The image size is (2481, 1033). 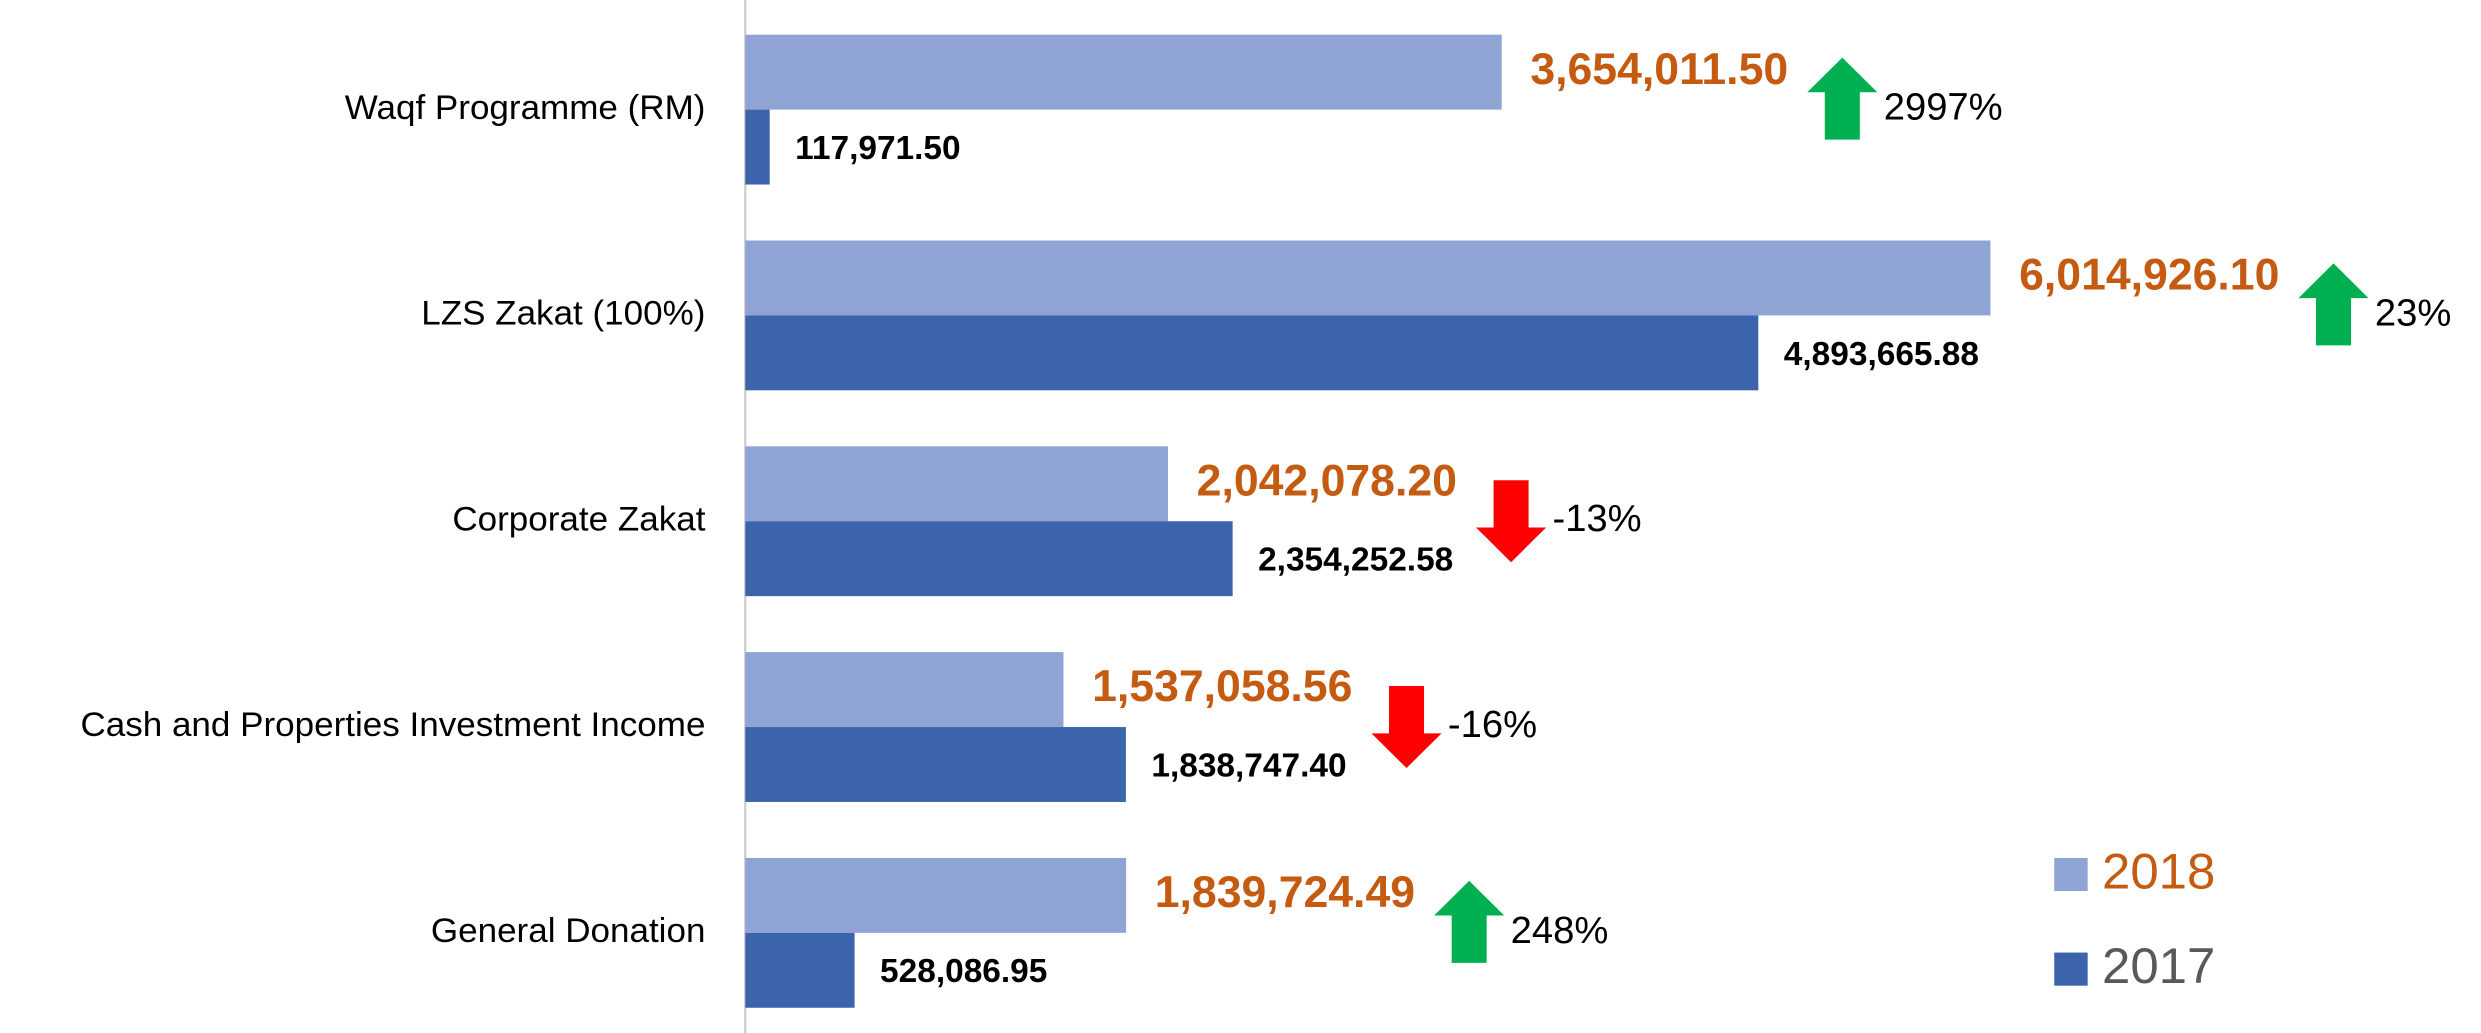 I want to click on change-label: 2997%, so click(x=1943, y=108).